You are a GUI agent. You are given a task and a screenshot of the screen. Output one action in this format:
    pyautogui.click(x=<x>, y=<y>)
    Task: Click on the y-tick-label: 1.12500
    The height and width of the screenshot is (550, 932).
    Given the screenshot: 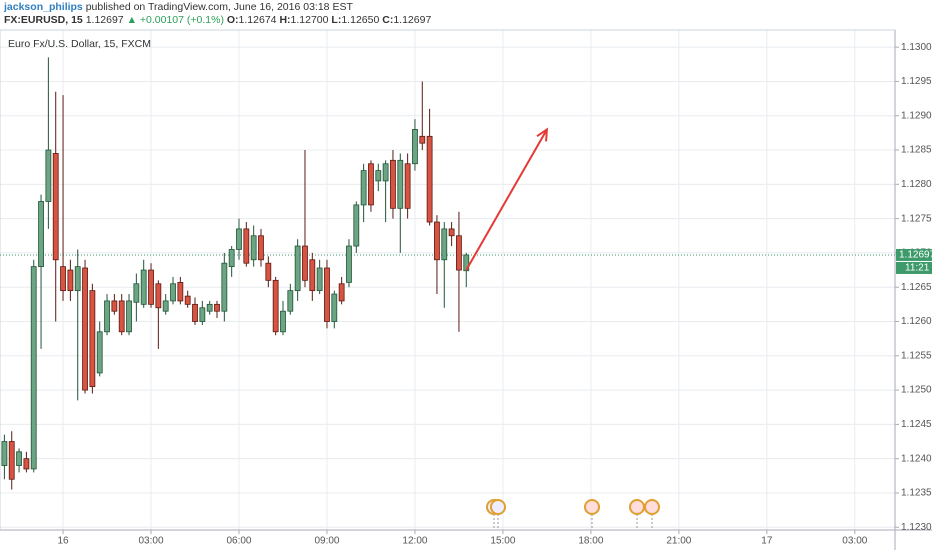 What is the action you would take?
    pyautogui.click(x=916, y=390)
    